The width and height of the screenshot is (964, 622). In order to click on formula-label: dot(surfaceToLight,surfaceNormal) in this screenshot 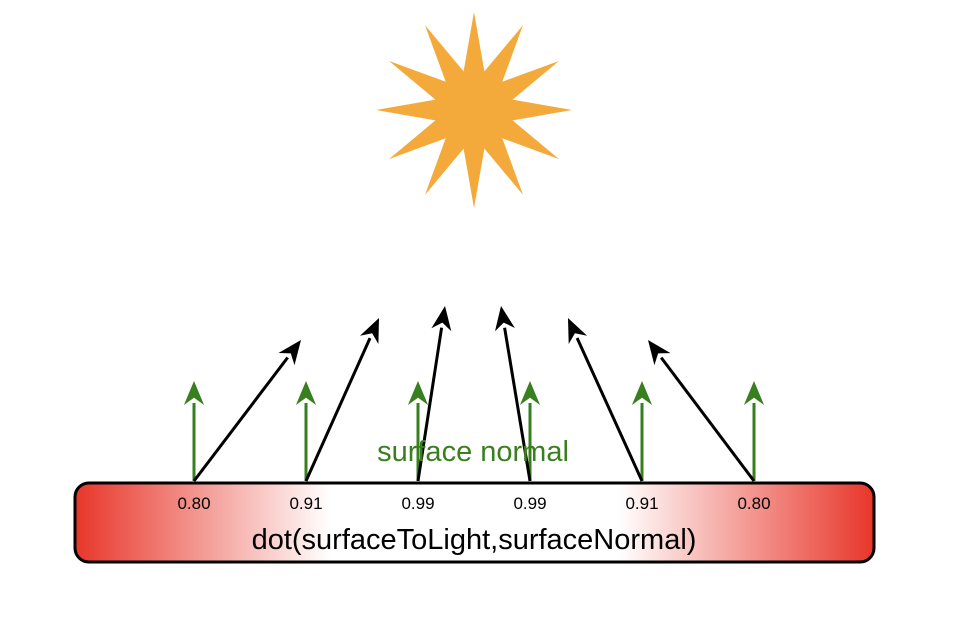, I will do `click(474, 540)`.